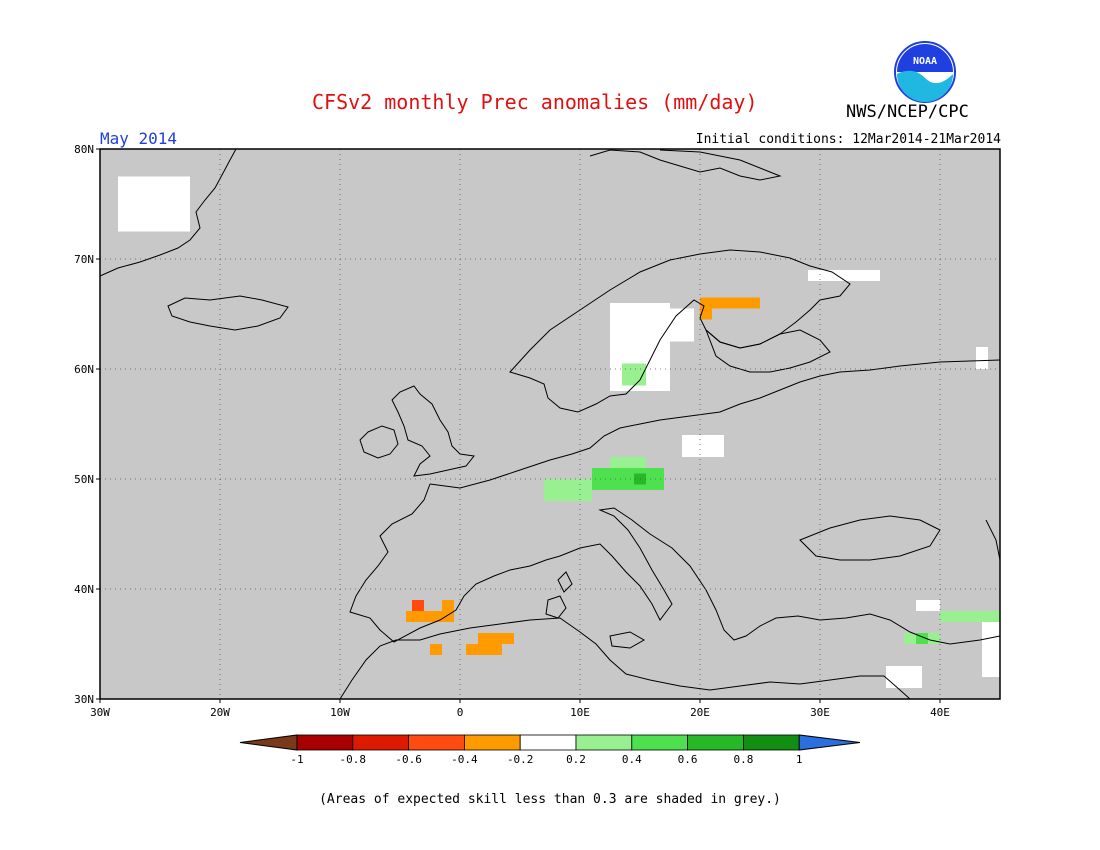 This screenshot has height=850, width=1100. What do you see at coordinates (576, 759) in the screenshot?
I see `colorbar-tick-label: 0.2` at bounding box center [576, 759].